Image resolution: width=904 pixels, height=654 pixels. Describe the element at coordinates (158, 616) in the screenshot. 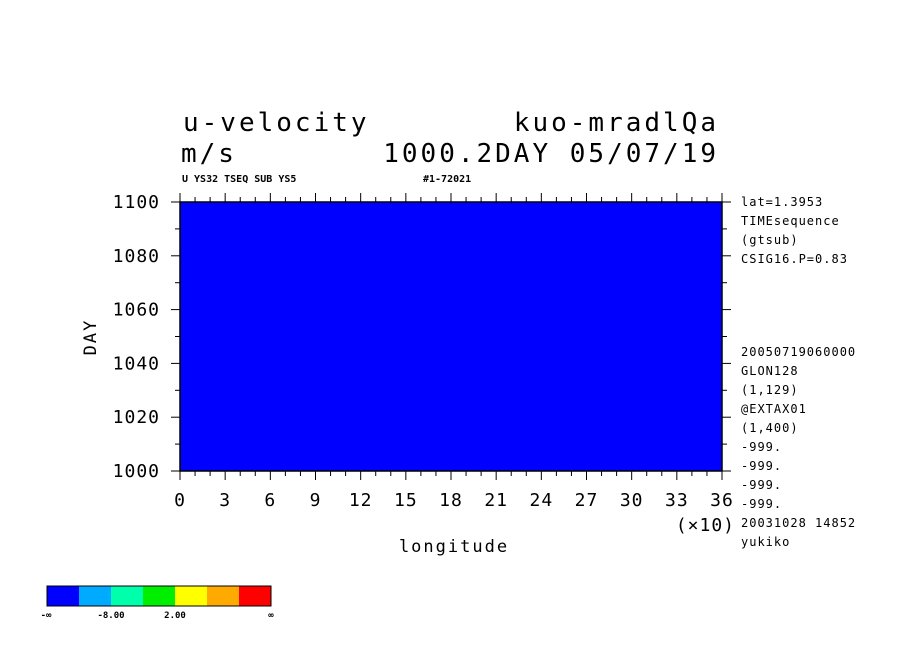

I see `colorbar-labels: -∞ -8.00 2.00 ∞` at that location.